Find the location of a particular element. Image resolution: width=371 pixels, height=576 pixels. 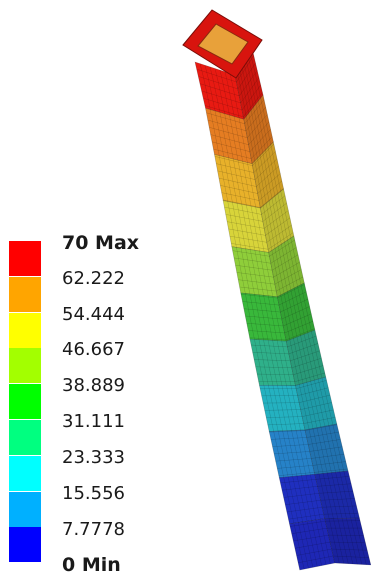

legend-label-10: 0 Min is located at coordinates (91, 565).